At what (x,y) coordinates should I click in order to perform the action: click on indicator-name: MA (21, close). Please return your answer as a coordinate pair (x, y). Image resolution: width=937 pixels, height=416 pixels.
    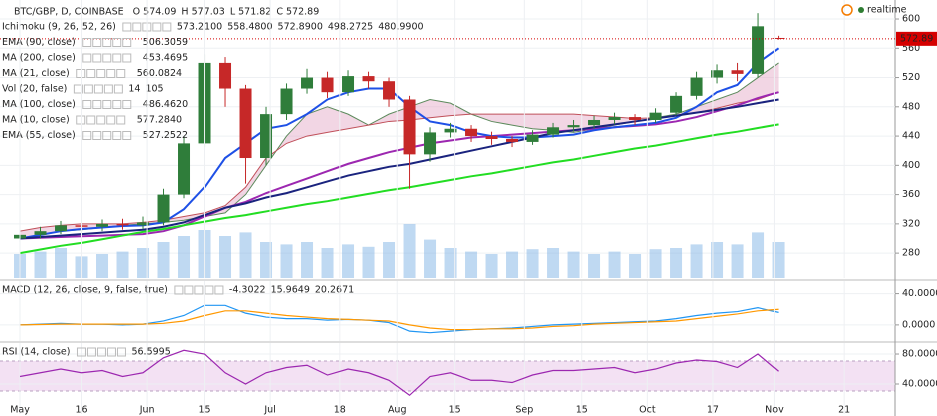
    Looking at the image, I should click on (36, 73).